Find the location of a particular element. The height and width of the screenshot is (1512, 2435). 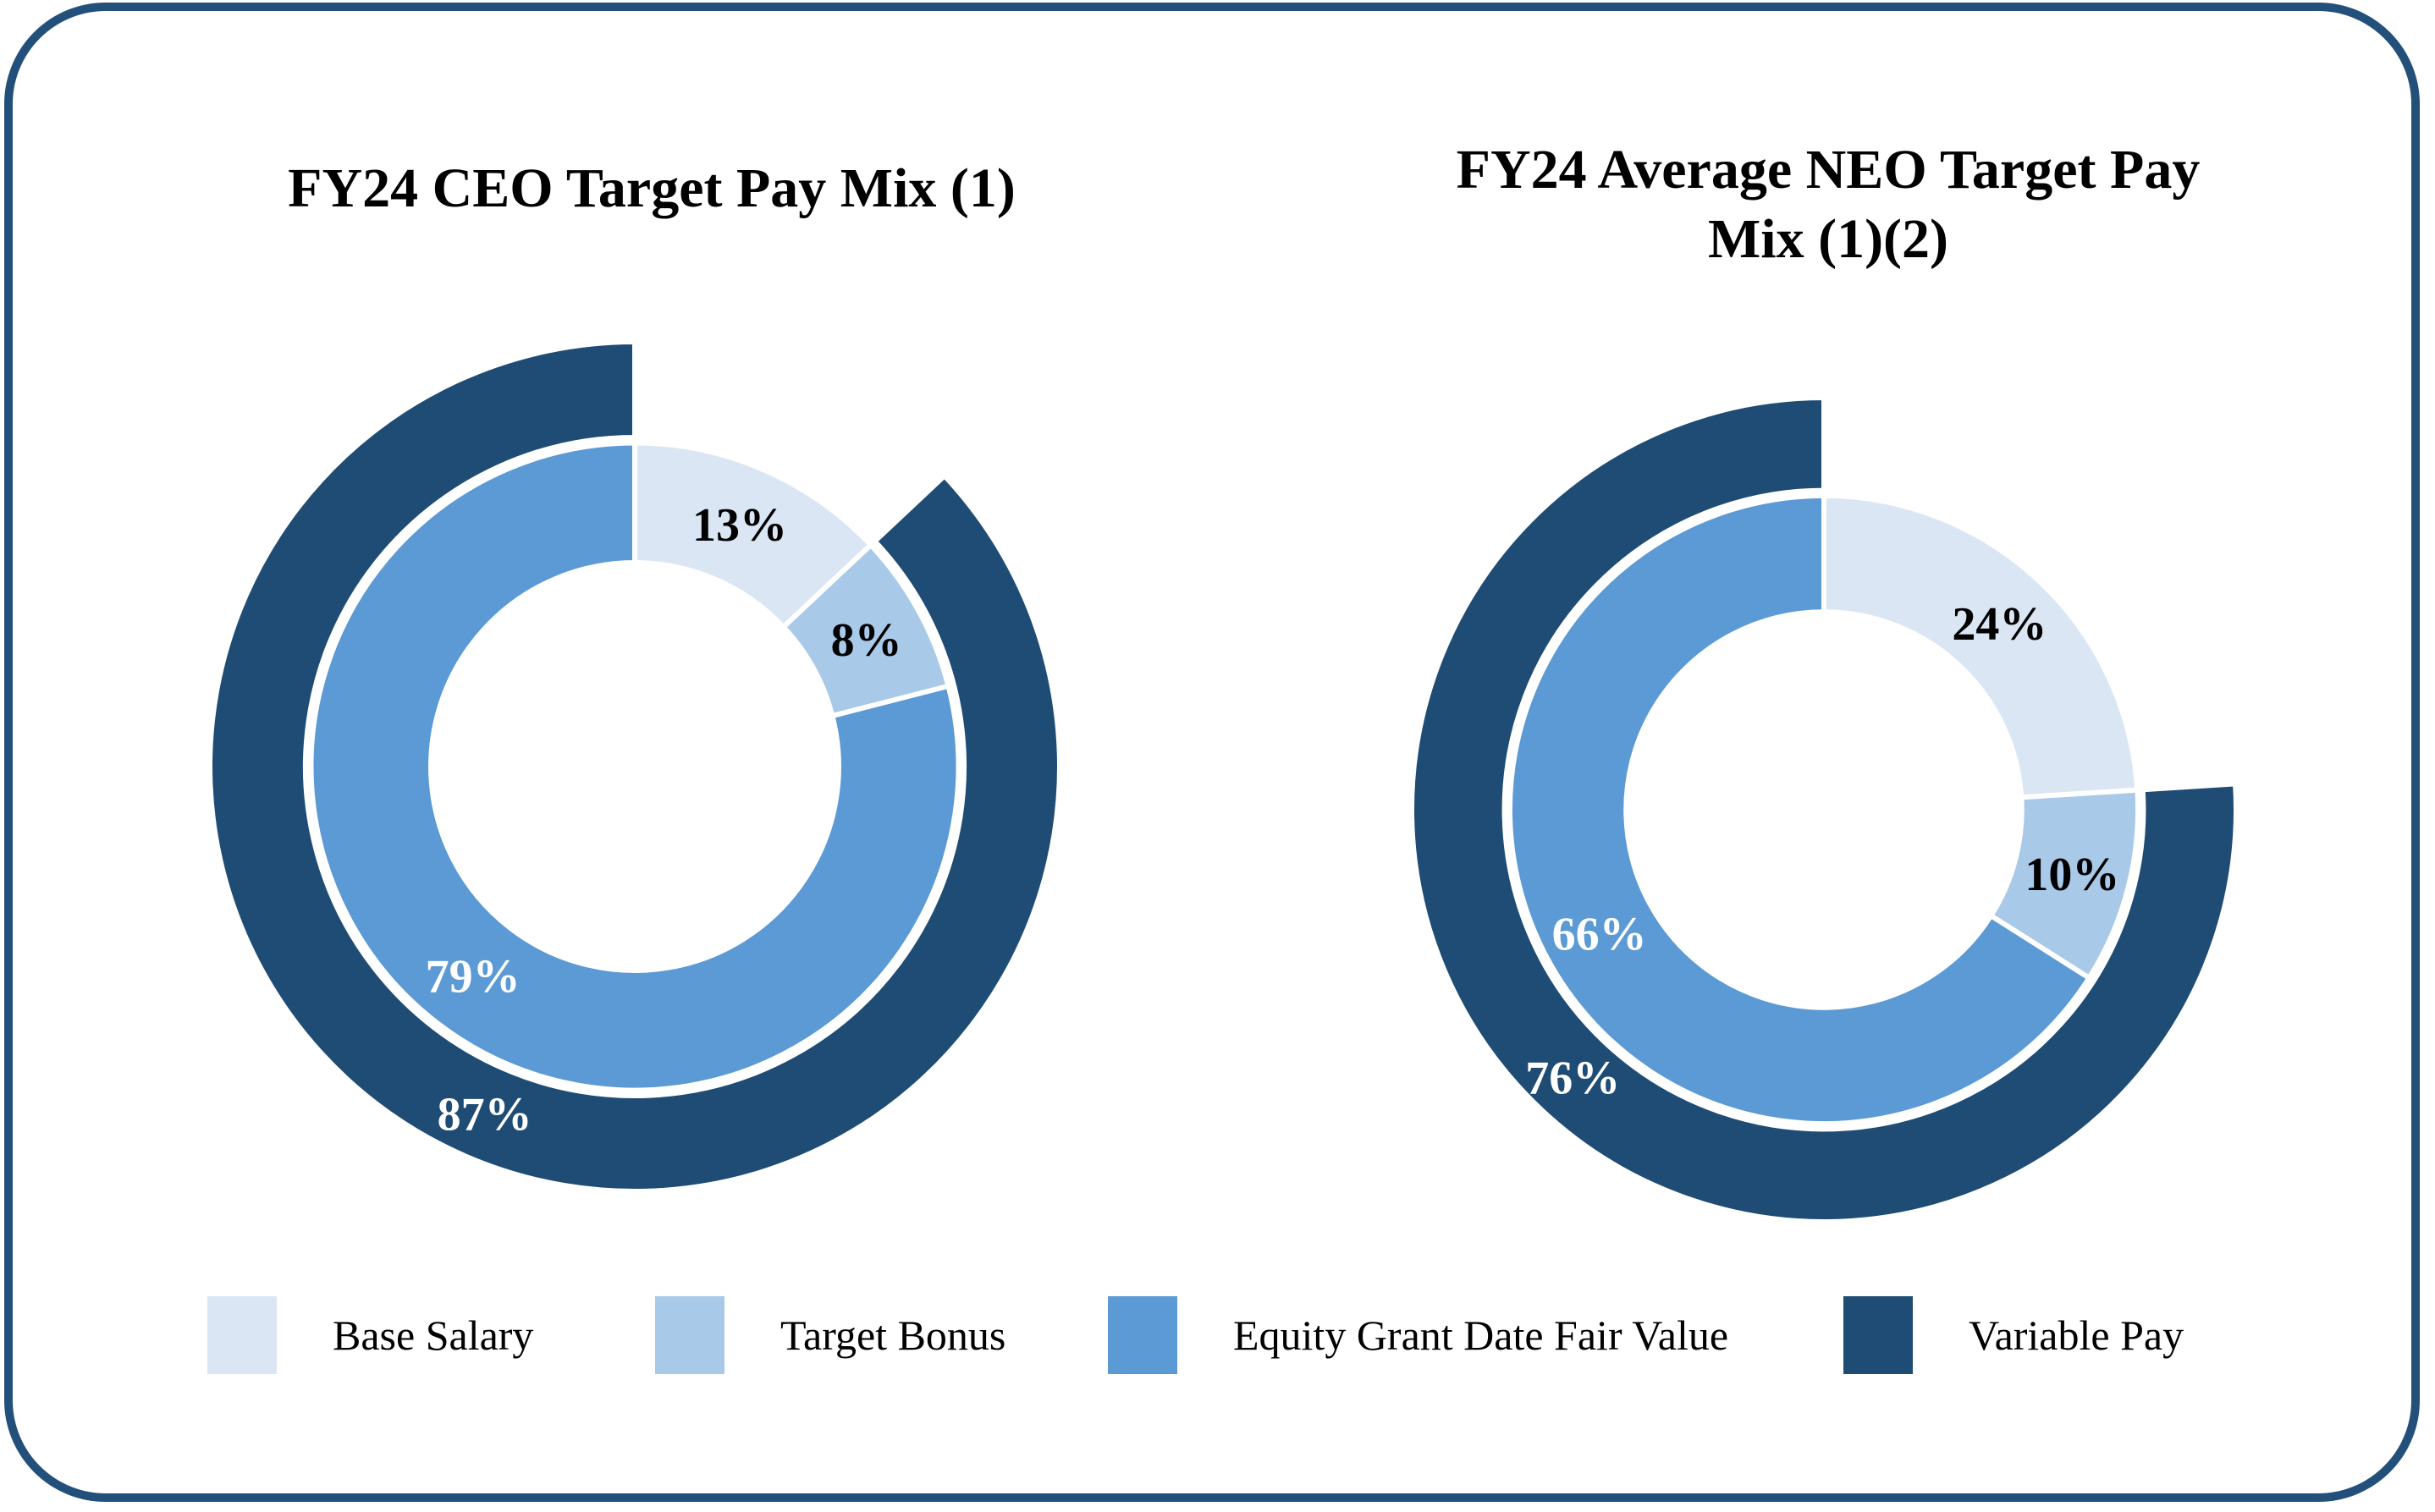

neo-chart-title-line-2: Mix (1)(2) is located at coordinates (1828, 239).